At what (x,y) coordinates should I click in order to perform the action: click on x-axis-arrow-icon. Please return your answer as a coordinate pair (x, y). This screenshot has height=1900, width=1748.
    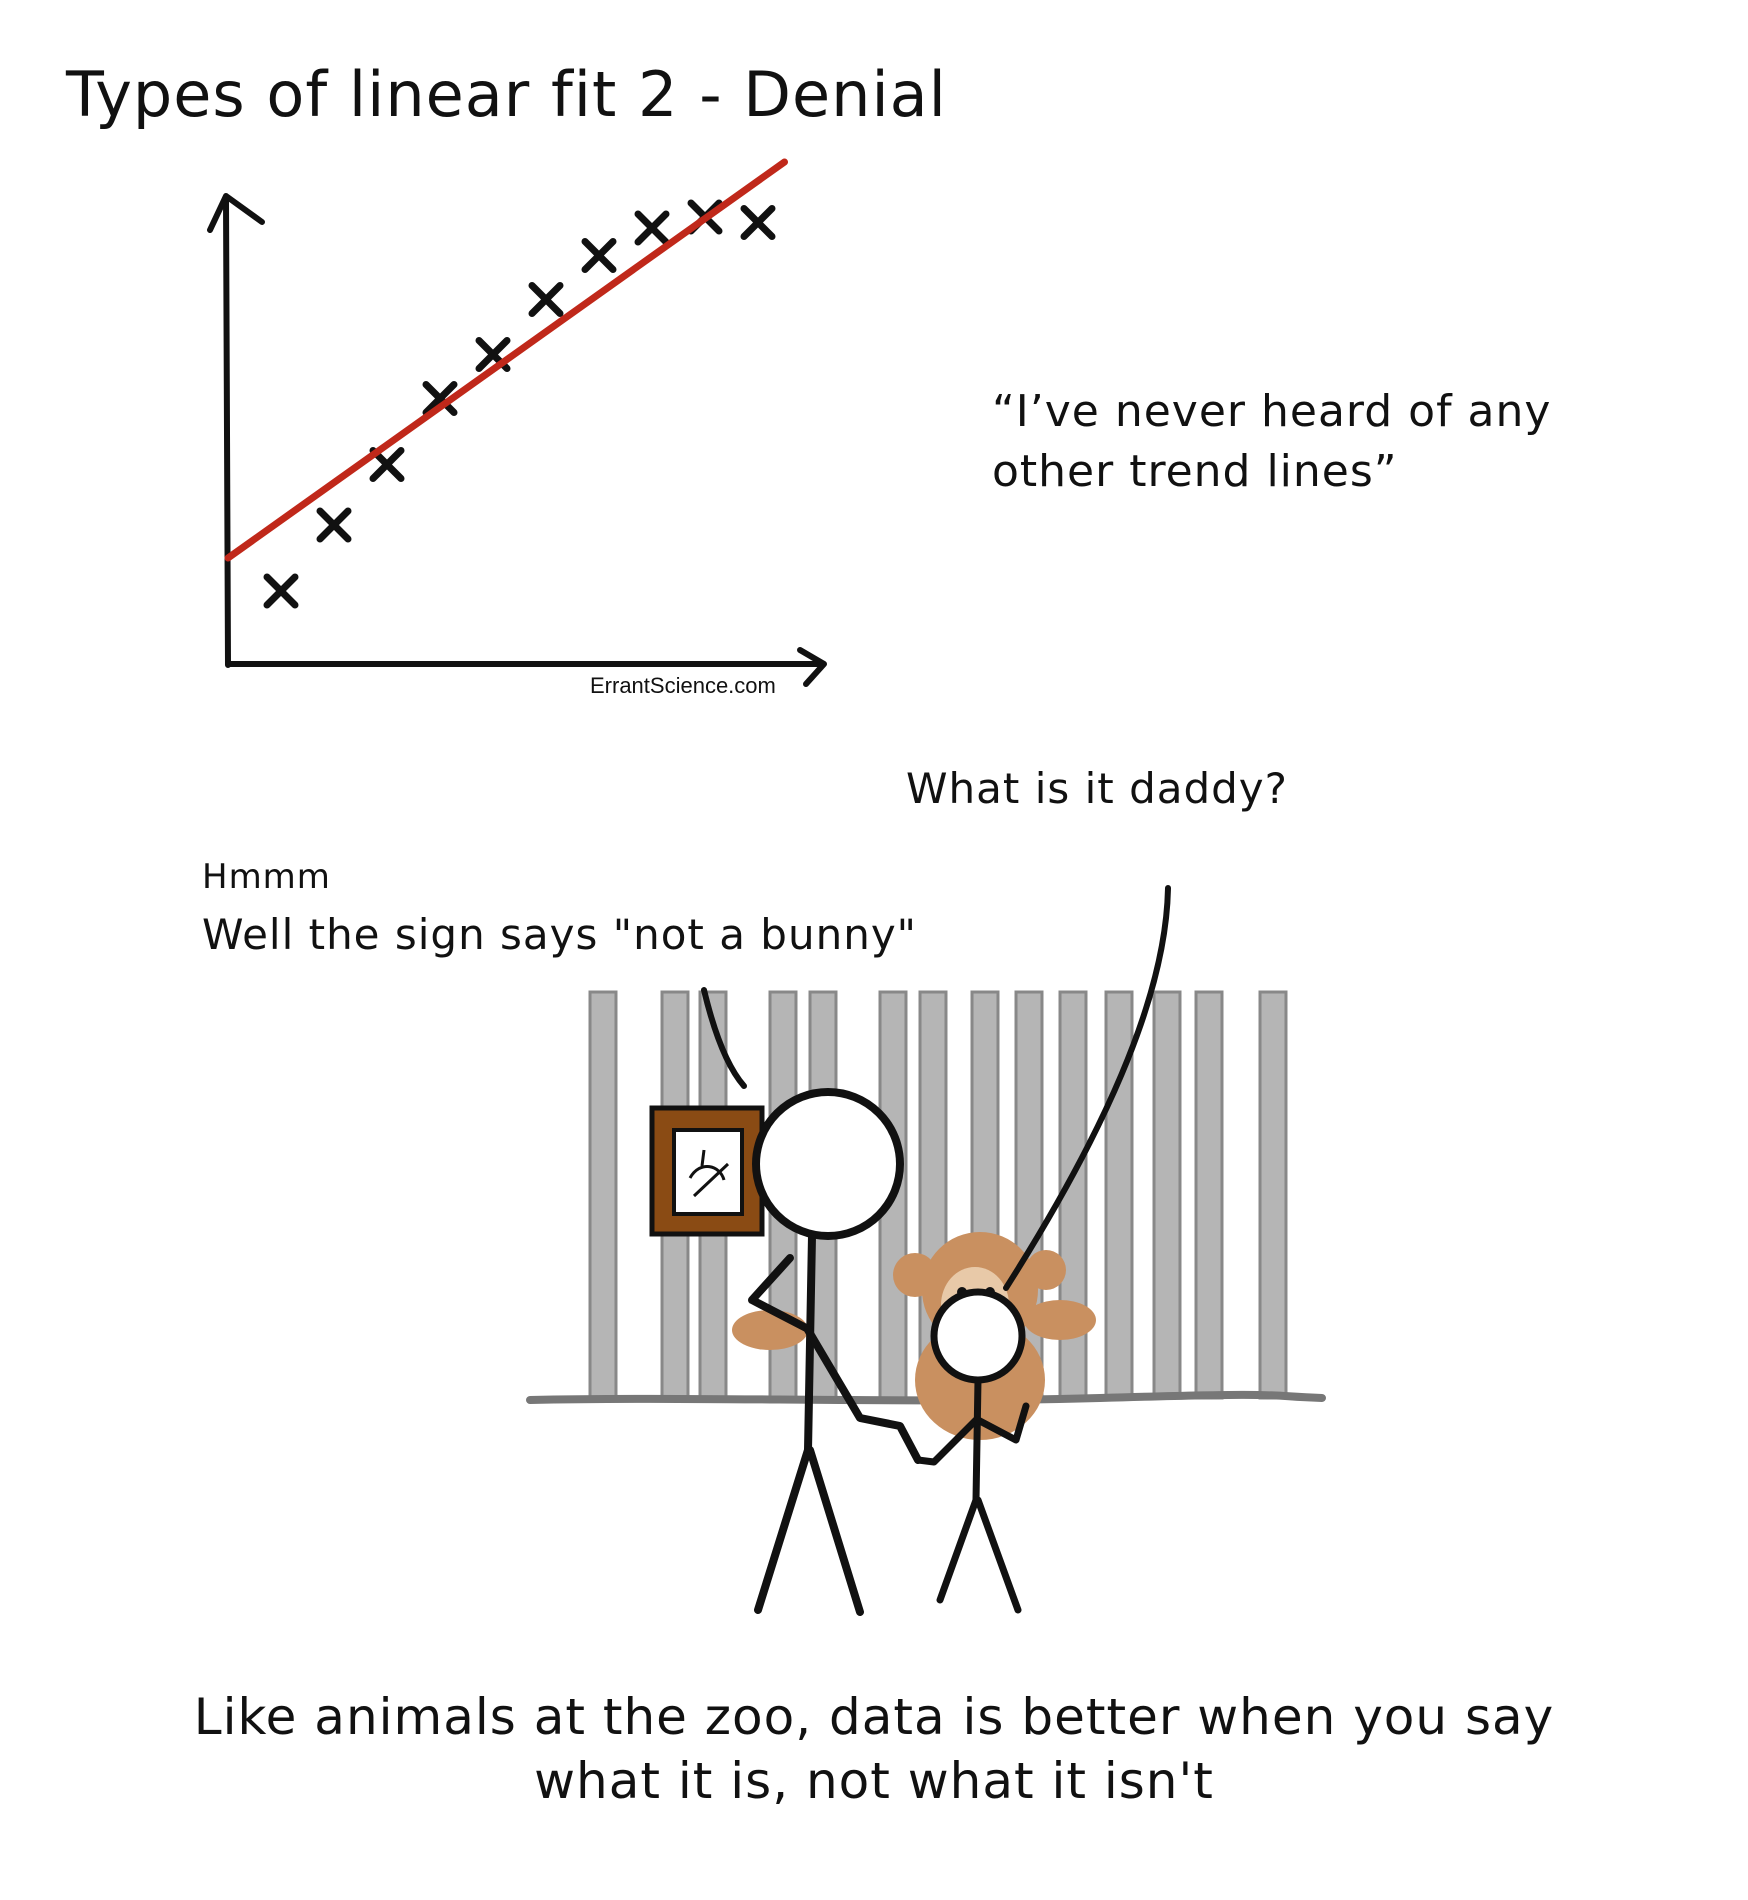
    Looking at the image, I should click on (812, 667).